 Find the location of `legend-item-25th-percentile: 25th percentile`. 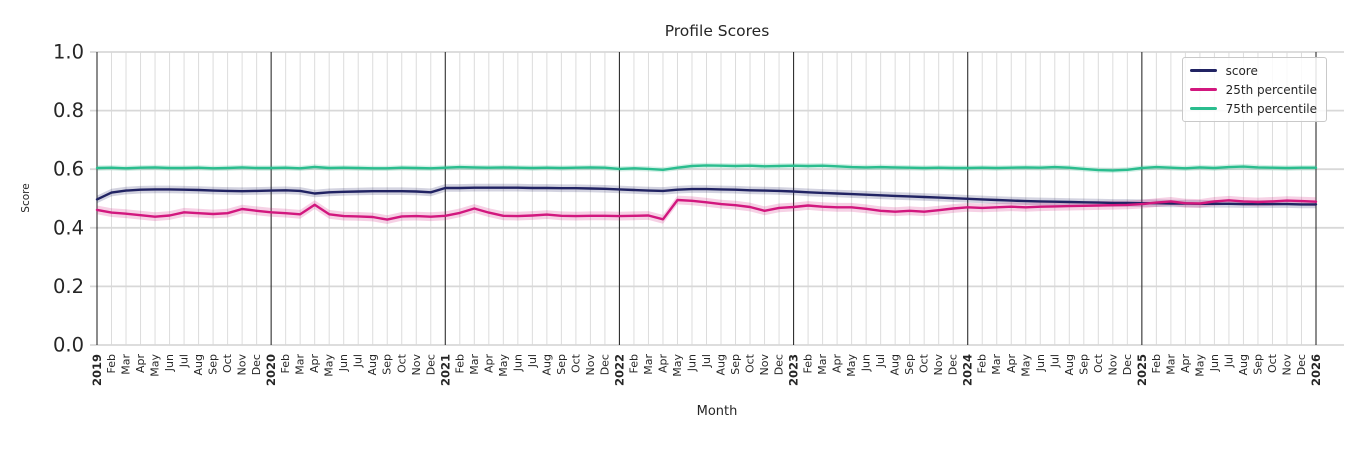

legend-item-25th-percentile: 25th percentile is located at coordinates (1253, 89).